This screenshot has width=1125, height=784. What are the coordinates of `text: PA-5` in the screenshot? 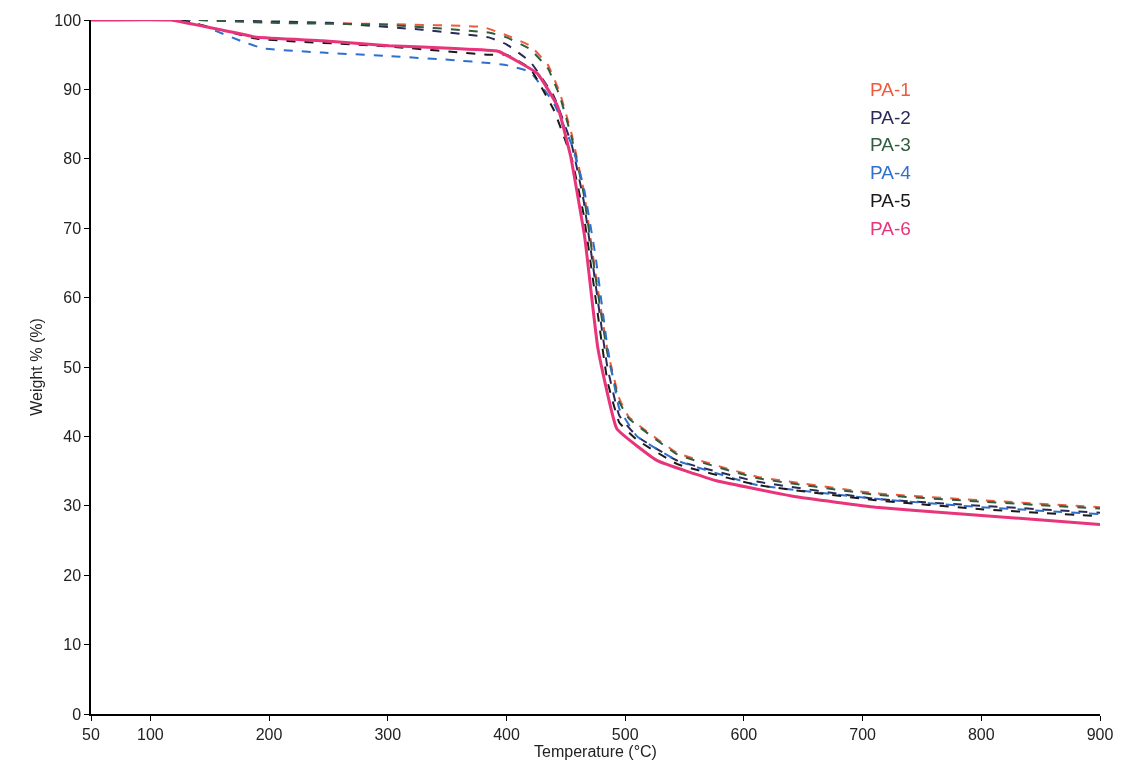 It's located at (890, 200).